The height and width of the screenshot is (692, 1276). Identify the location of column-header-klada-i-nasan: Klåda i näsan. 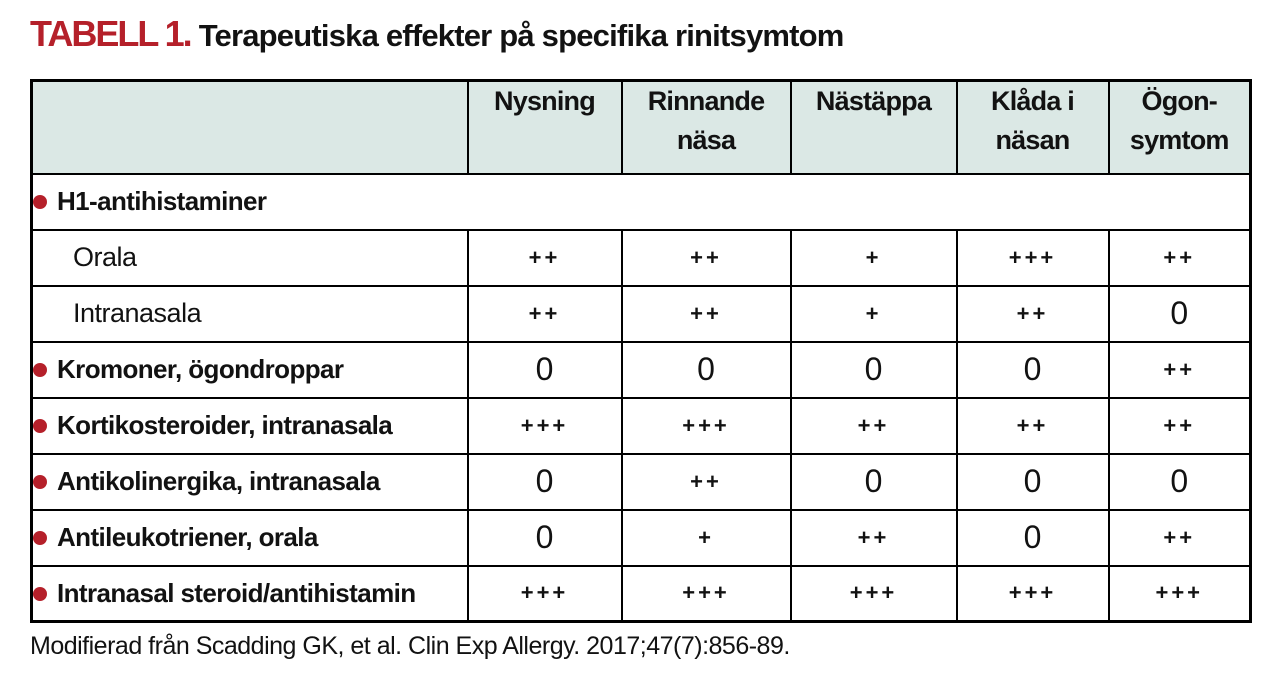
(1032, 127).